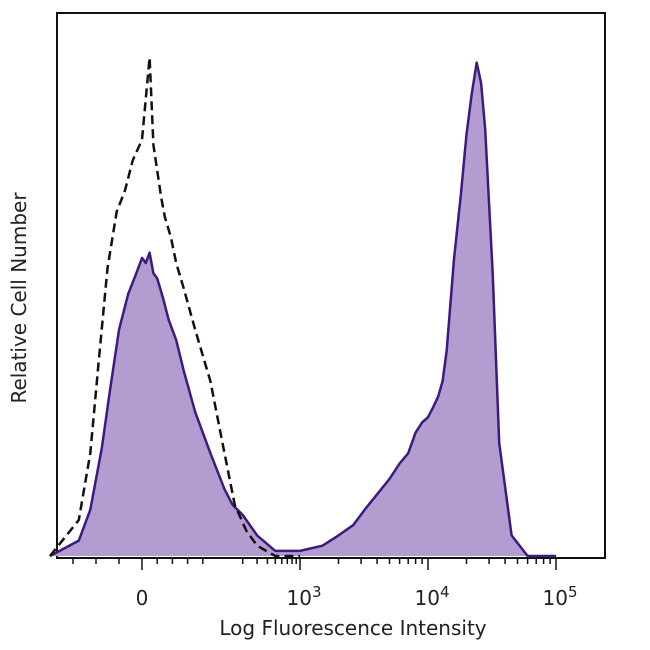 This screenshot has width=650, height=650. I want to click on x-tick-label: 10³, so click(304, 596).